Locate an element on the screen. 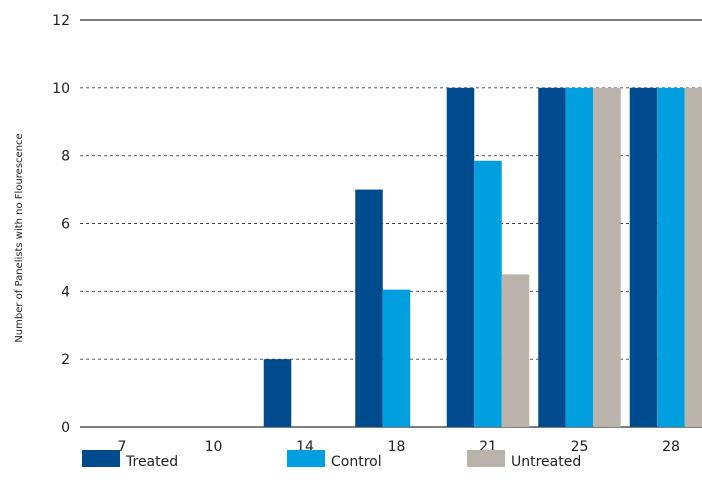 The image size is (702, 495). y-tick-label: 12 is located at coordinates (61, 21).